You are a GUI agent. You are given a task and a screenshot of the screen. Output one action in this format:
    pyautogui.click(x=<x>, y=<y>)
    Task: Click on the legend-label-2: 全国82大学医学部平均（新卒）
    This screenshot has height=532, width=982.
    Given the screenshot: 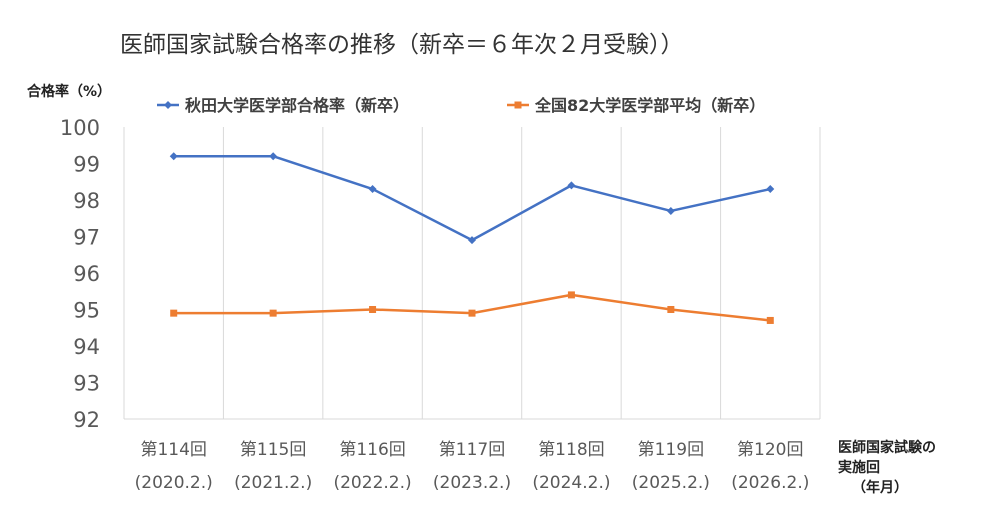 What is the action you would take?
    pyautogui.click(x=649, y=105)
    